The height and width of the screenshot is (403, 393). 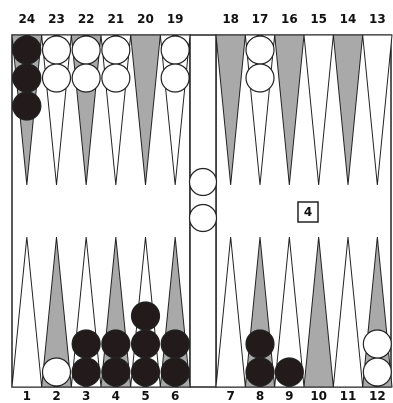 What do you see at coordinates (145, 19) in the screenshot?
I see `point-number-20: 20` at bounding box center [145, 19].